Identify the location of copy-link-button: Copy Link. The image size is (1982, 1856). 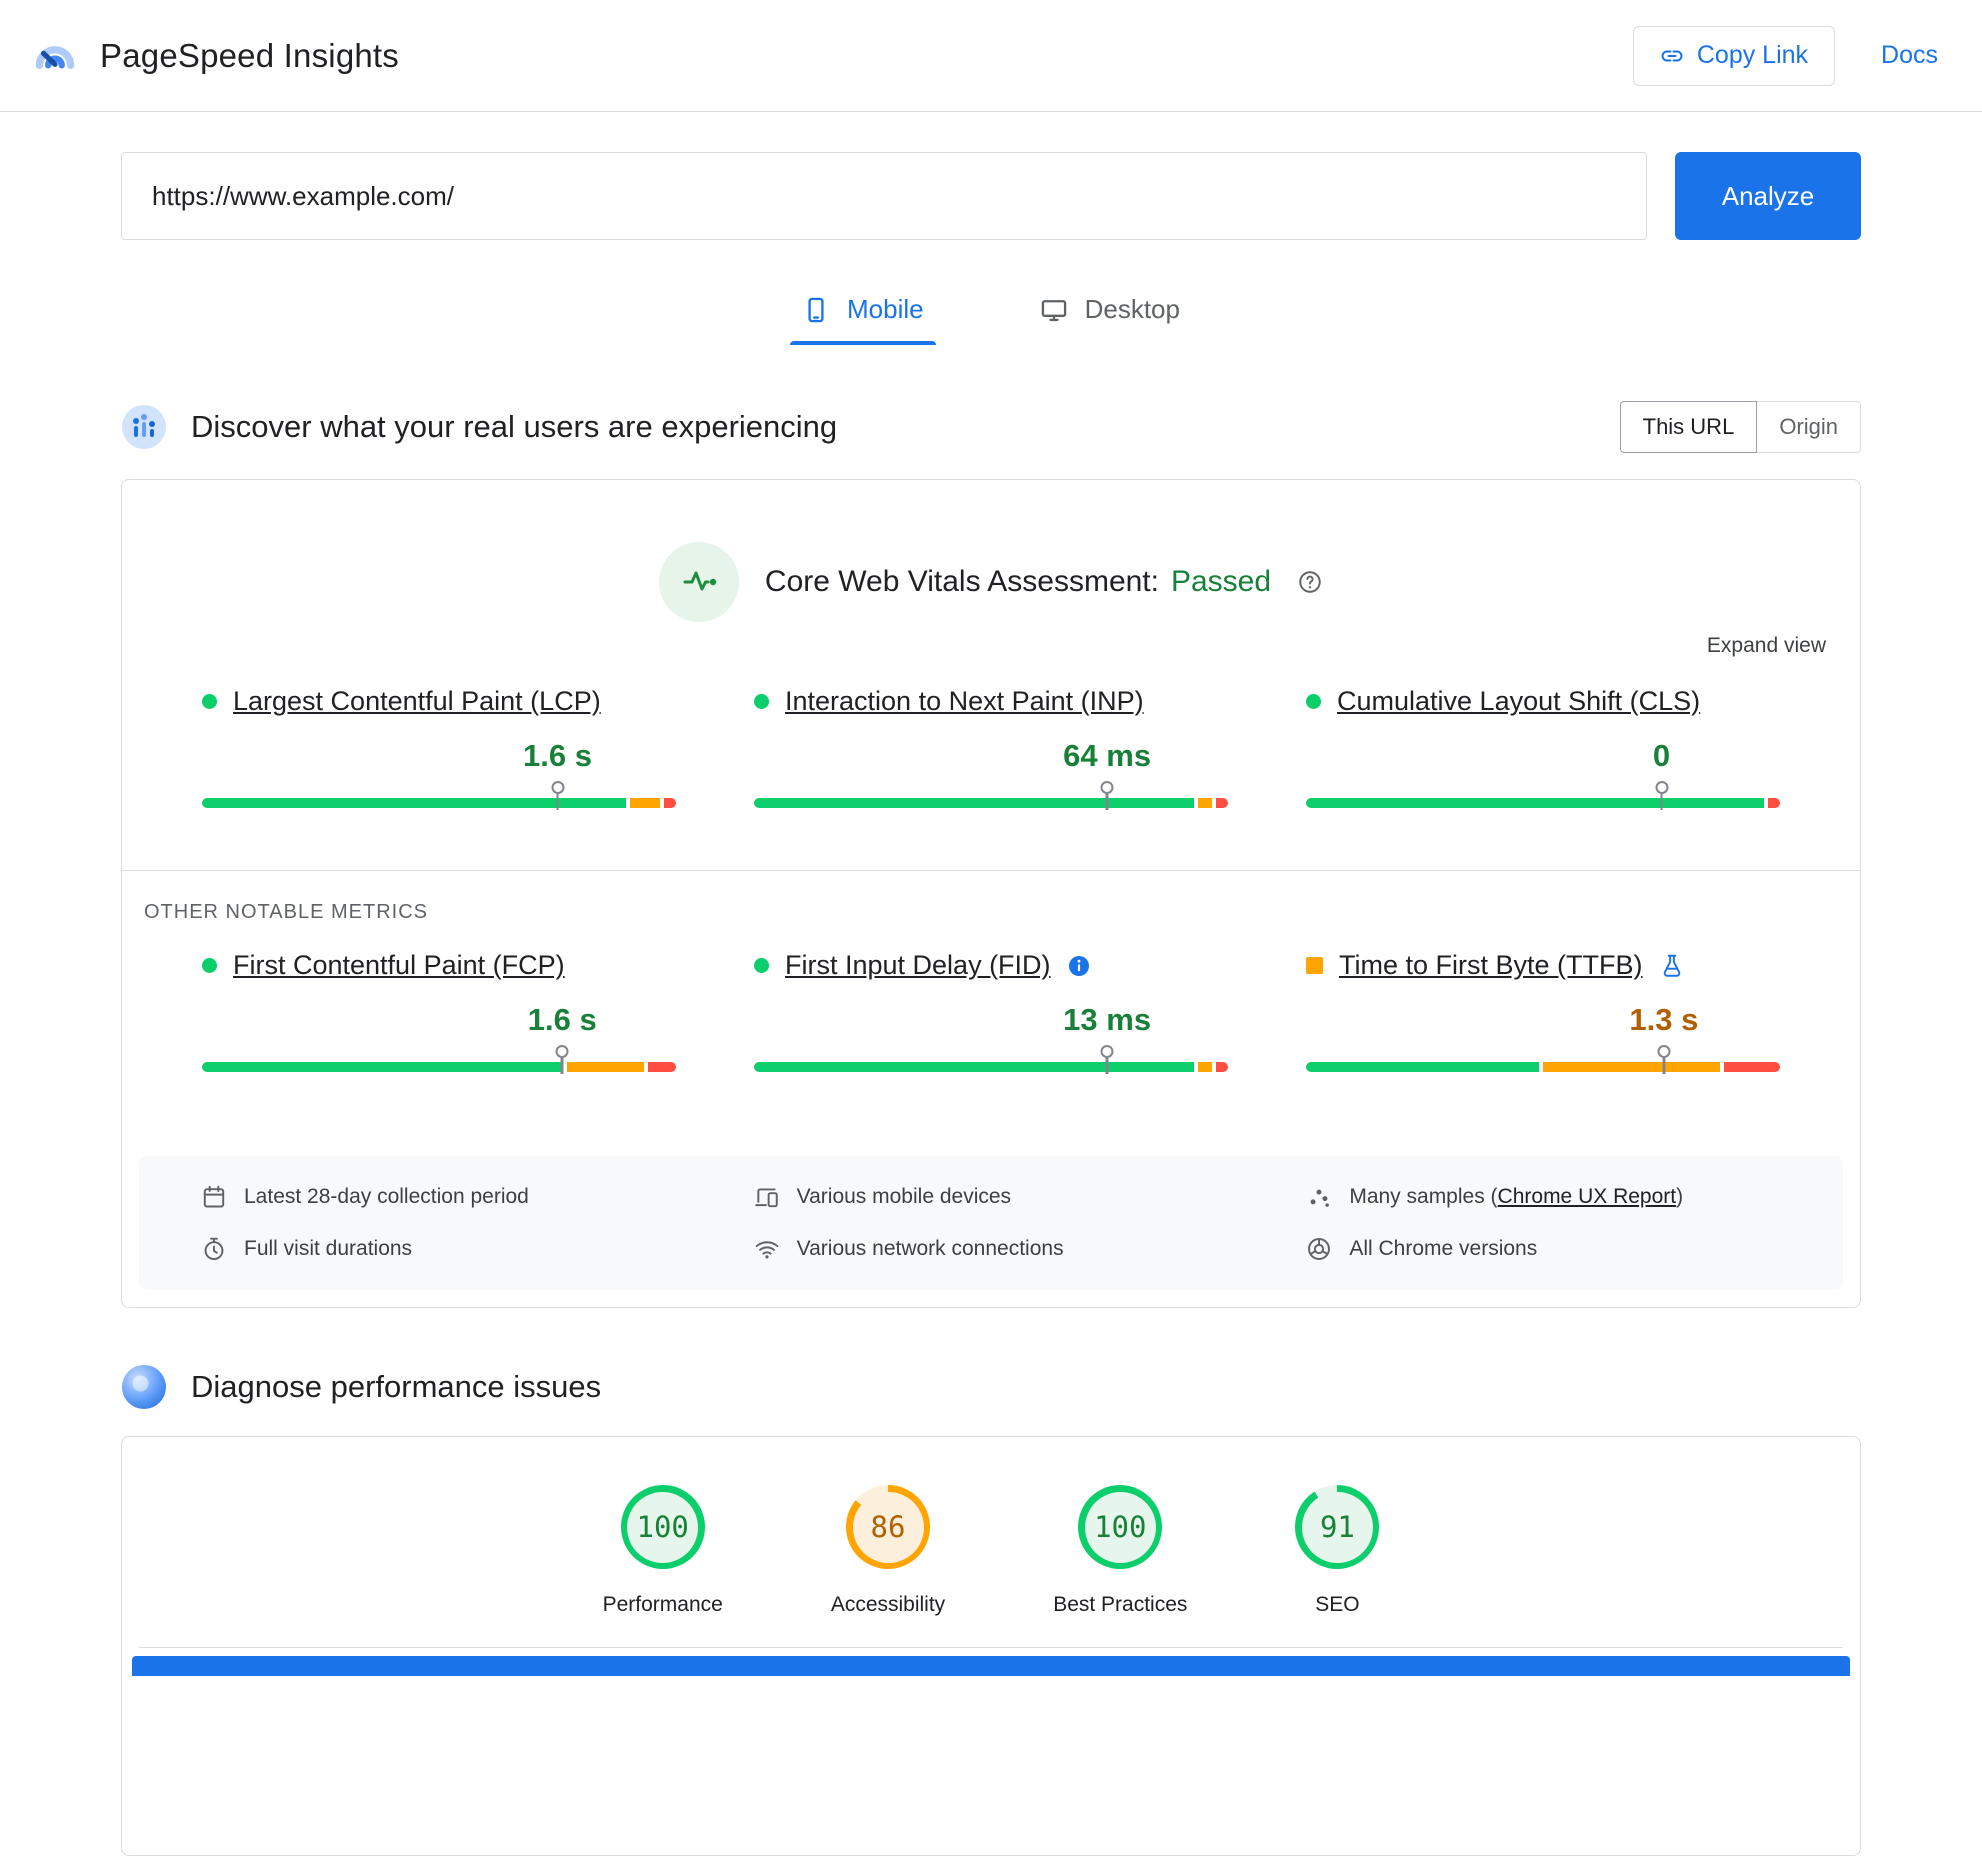
(1734, 55).